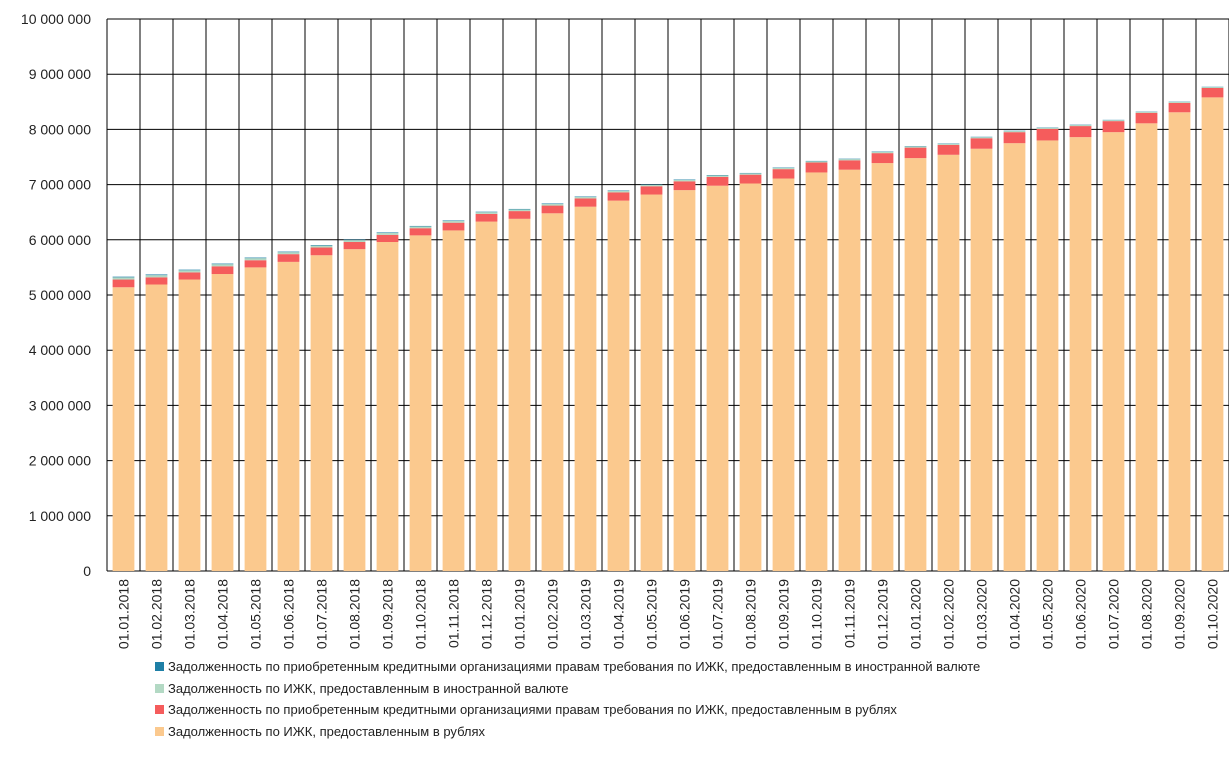 The width and height of the screenshot is (1229, 777). Describe the element at coordinates (289, 614) in the screenshot. I see `x-tick-label: 01.06.2018` at that location.